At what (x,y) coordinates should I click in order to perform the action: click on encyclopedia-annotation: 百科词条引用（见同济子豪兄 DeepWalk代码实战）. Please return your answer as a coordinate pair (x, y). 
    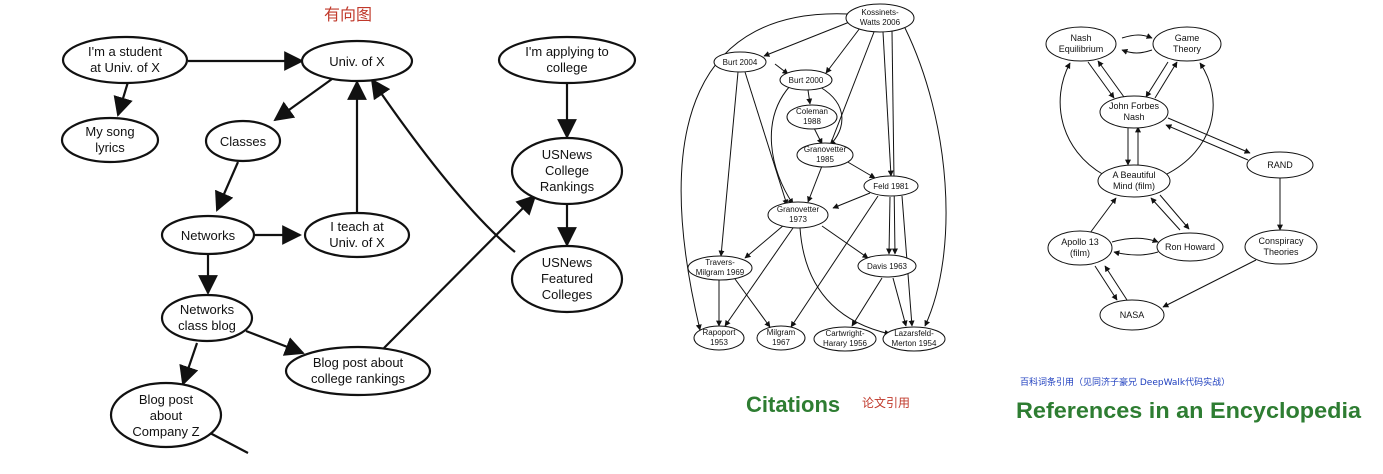
    Looking at the image, I should click on (1125, 382).